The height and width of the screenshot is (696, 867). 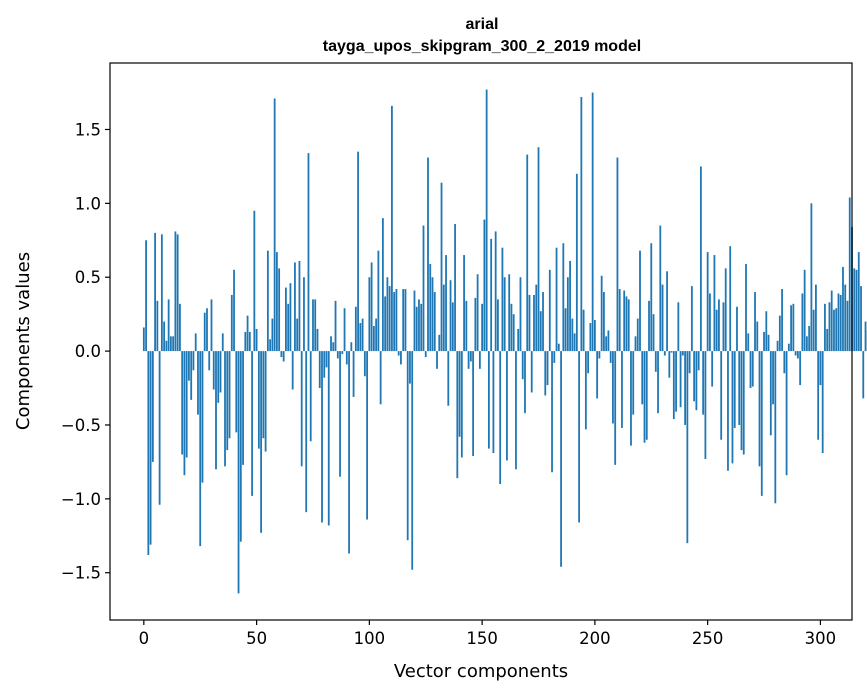 What do you see at coordinates (488, 634) in the screenshot?
I see `x-axis-ticks: 0 50 100 150 200 250 300` at bounding box center [488, 634].